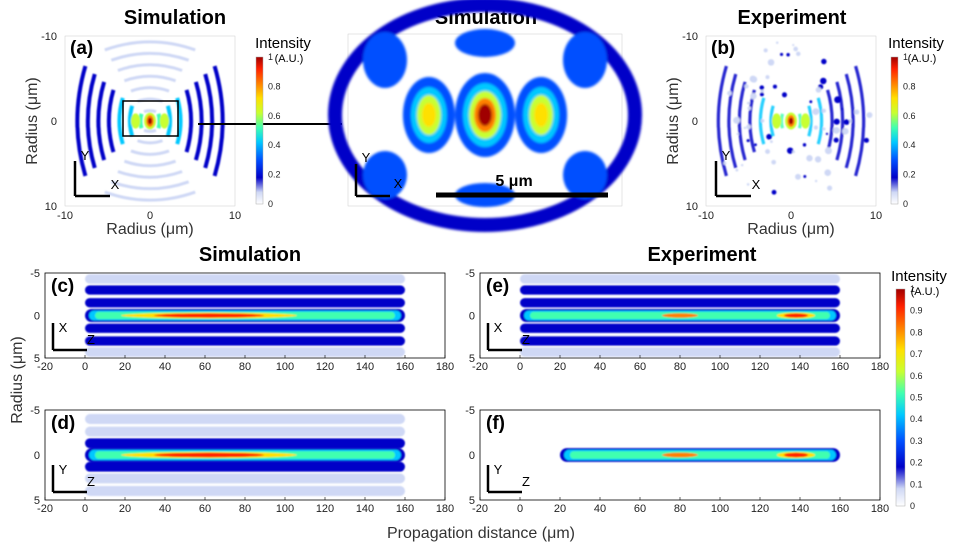 The height and width of the screenshot is (542, 962). I want to click on header-bot-left: Simulation, so click(250, 255).